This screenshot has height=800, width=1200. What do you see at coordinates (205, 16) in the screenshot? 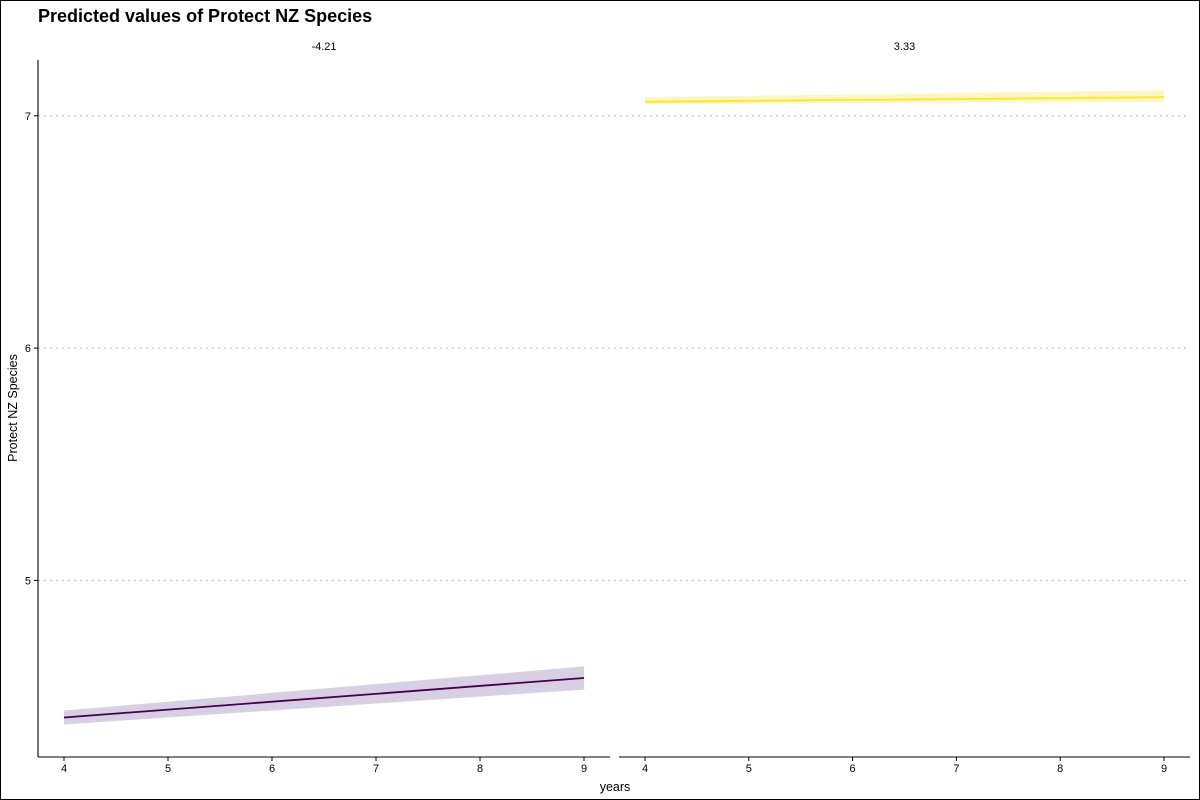
I see `chart-title: Predicted values of Protect NZ Species` at bounding box center [205, 16].